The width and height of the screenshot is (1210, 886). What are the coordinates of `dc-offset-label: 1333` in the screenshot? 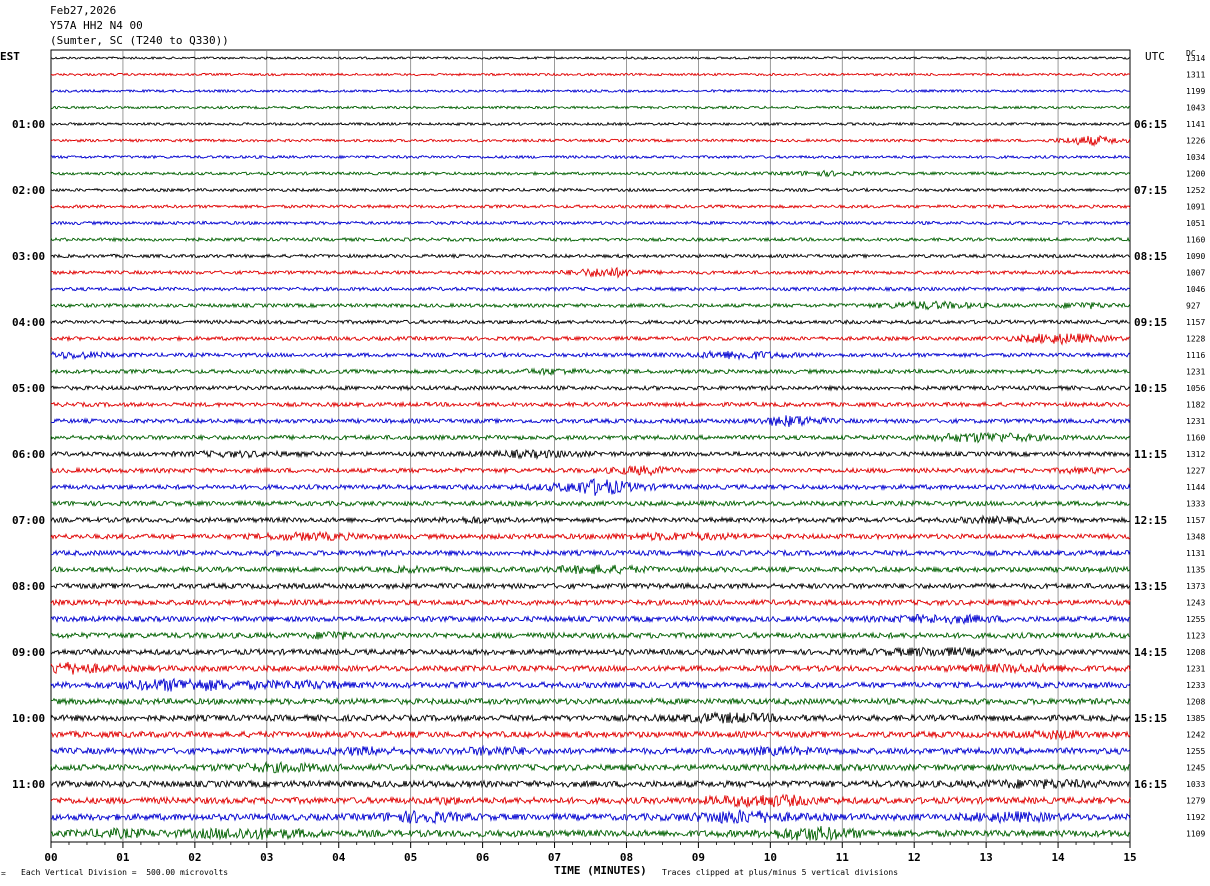 It's located at (1195, 504).